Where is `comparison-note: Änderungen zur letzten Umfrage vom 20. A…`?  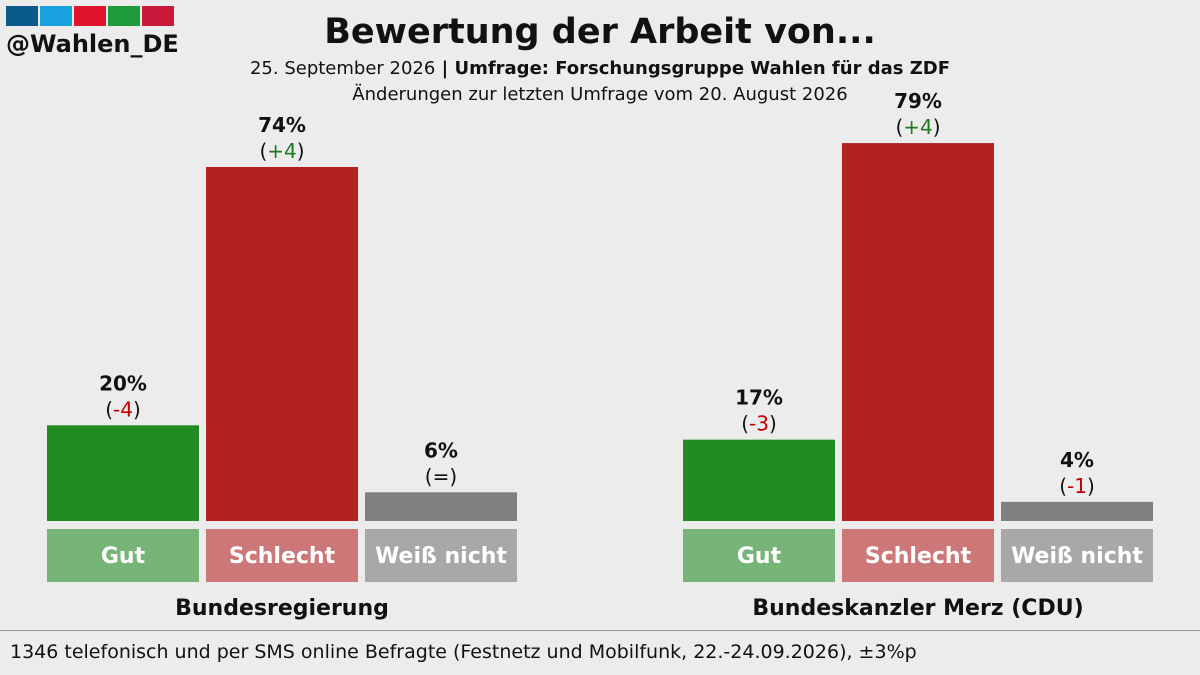 comparison-note: Änderungen zur letzten Umfrage vom 20. A… is located at coordinates (600, 94).